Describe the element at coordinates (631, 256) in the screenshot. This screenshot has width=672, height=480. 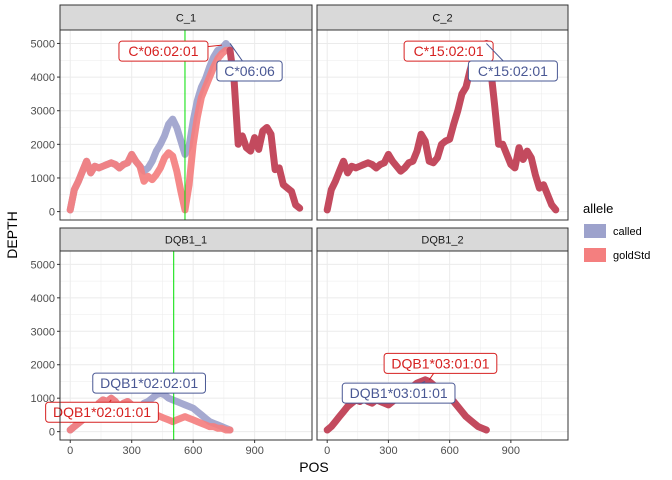
I see `legend-label-goldstd: goldStd` at that location.